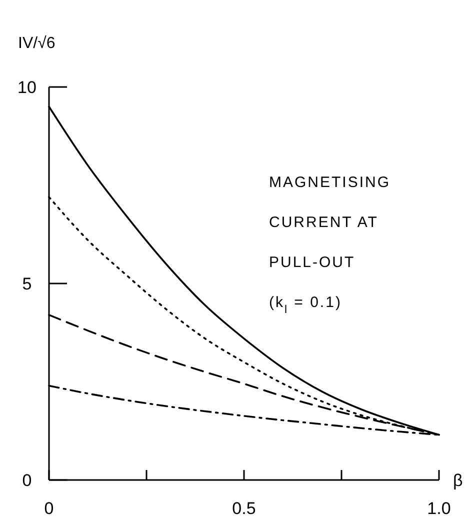 The width and height of the screenshot is (476, 527). What do you see at coordinates (330, 182) in the screenshot?
I see `annotation: MAGNETISING` at bounding box center [330, 182].